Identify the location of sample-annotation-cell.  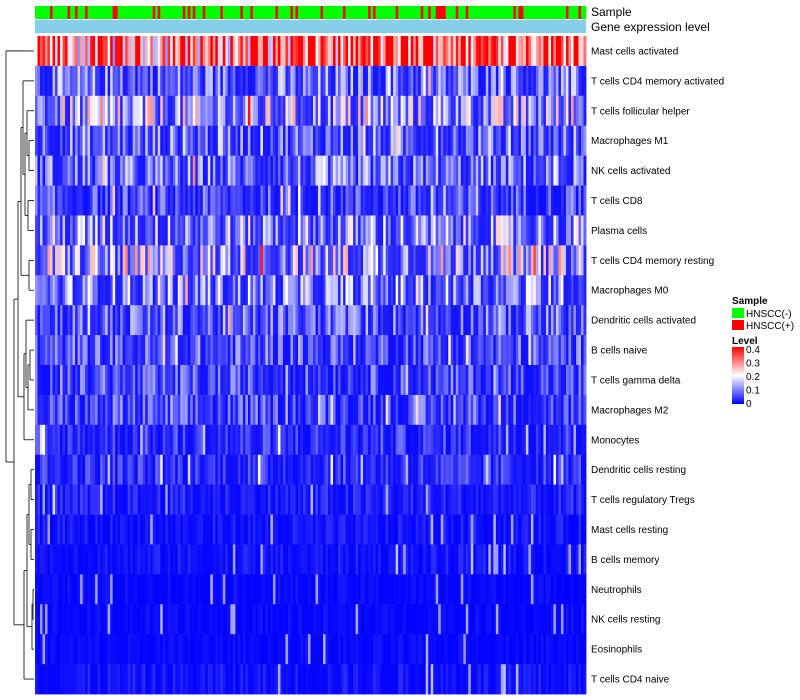
(249, 12).